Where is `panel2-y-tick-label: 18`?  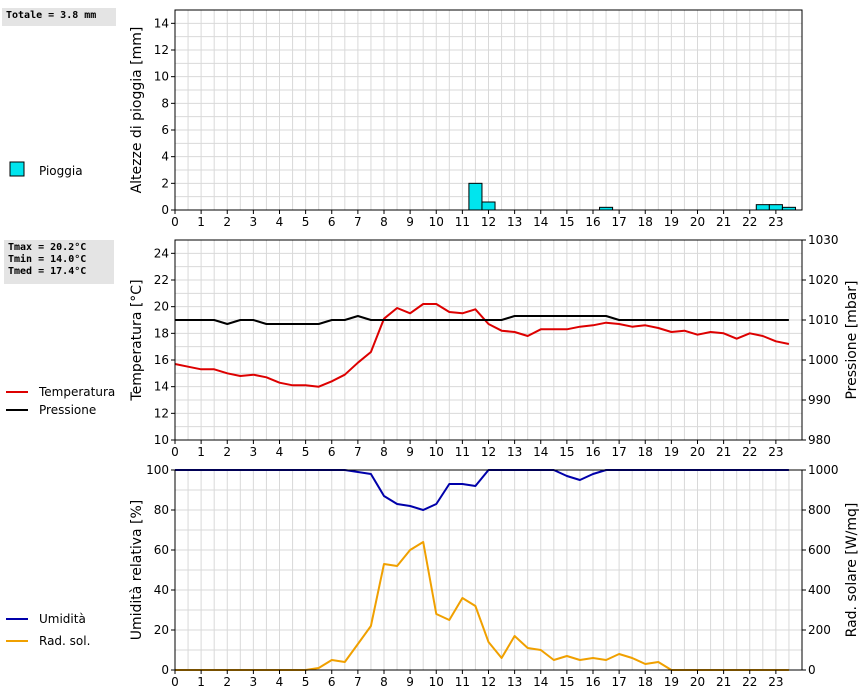 panel2-y-tick-label: 18 is located at coordinates (161, 333).